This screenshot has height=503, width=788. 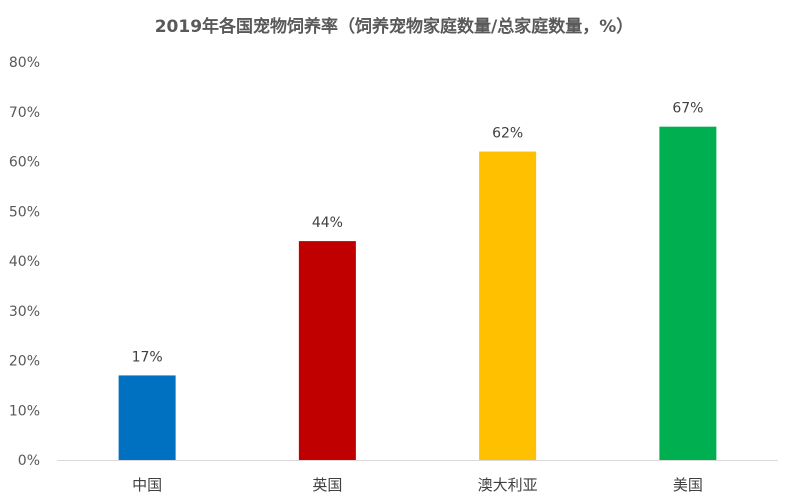 I want to click on y-tick-label: 60%, so click(x=24, y=163).